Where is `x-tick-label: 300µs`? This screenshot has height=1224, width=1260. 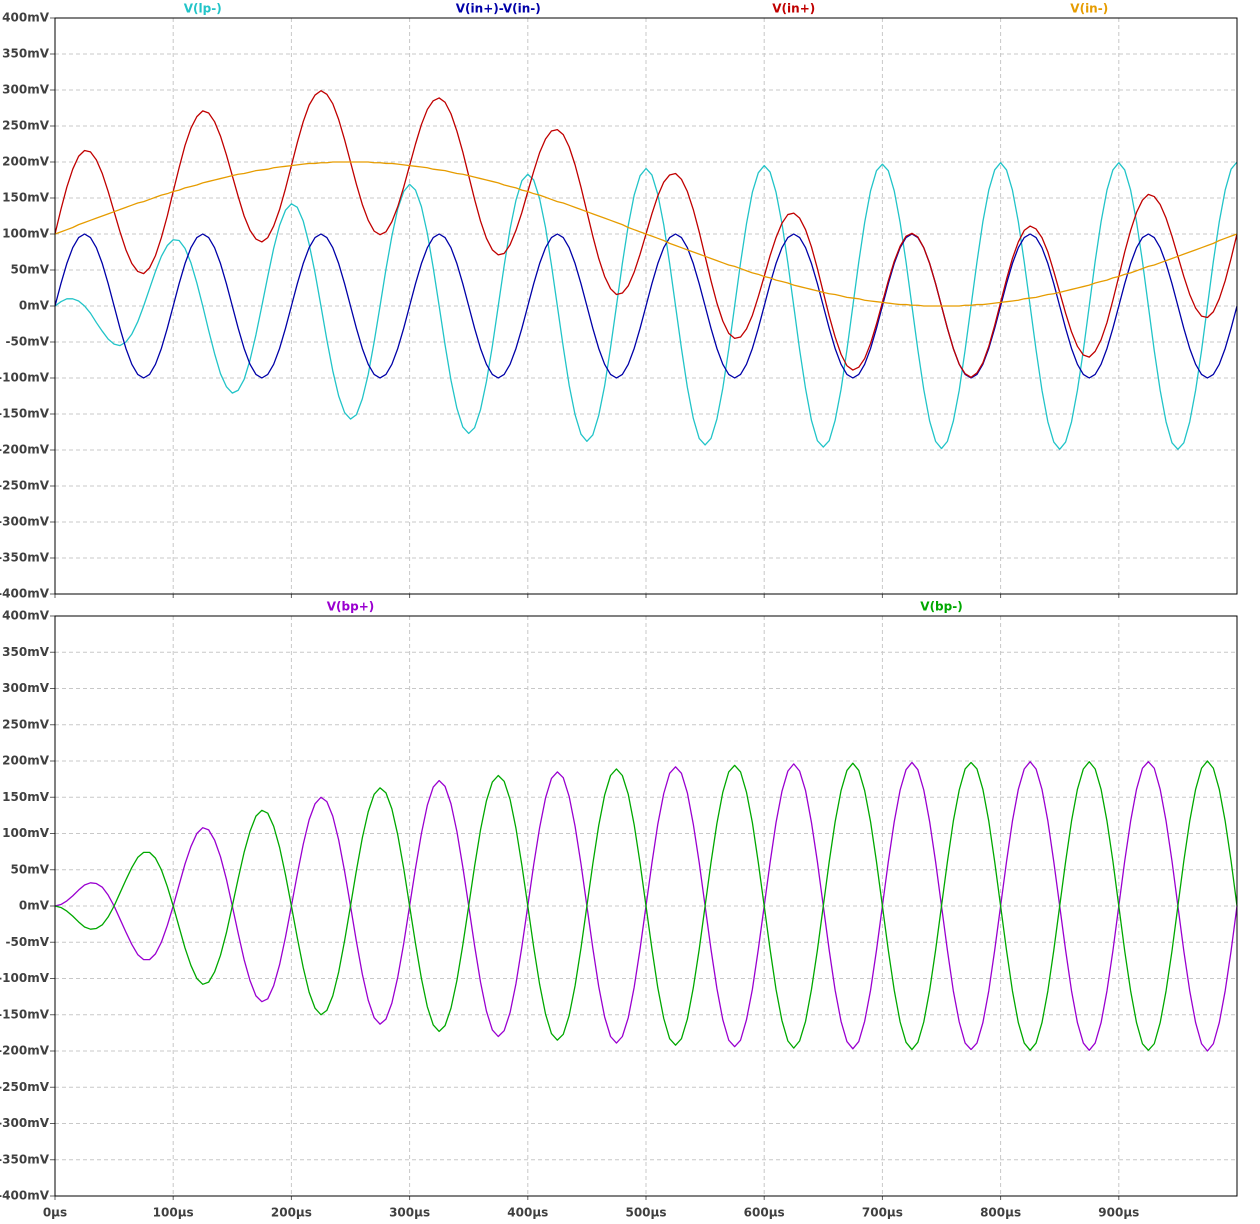
x-tick-label: 300µs is located at coordinates (409, 1213).